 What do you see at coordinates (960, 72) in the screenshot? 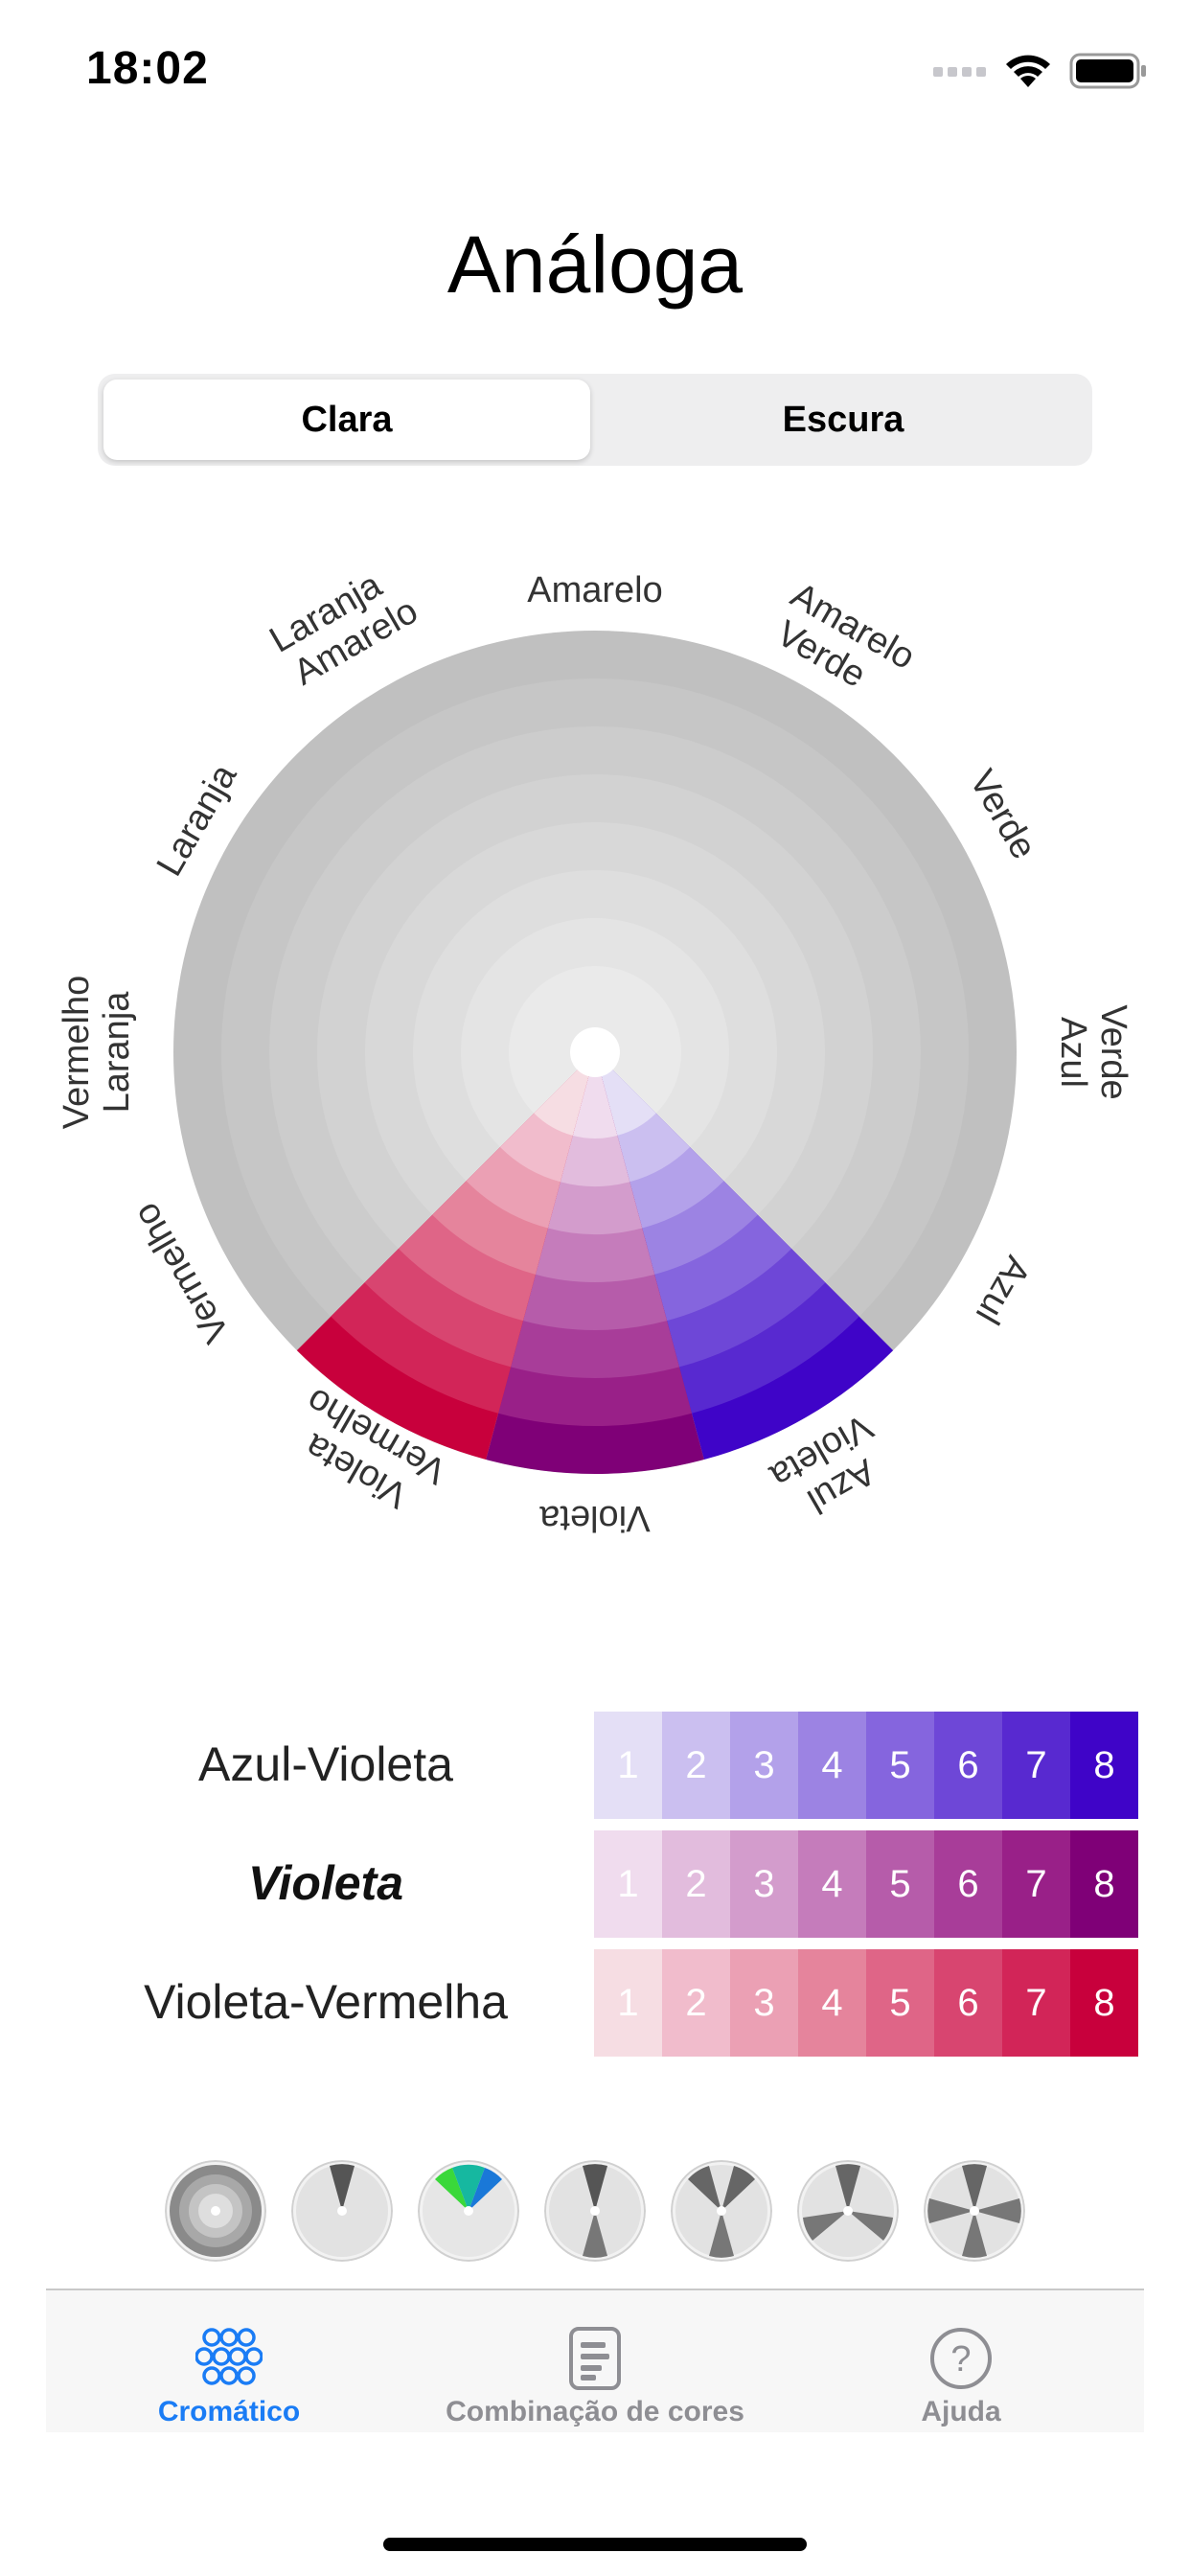
I see `signal-icon` at bounding box center [960, 72].